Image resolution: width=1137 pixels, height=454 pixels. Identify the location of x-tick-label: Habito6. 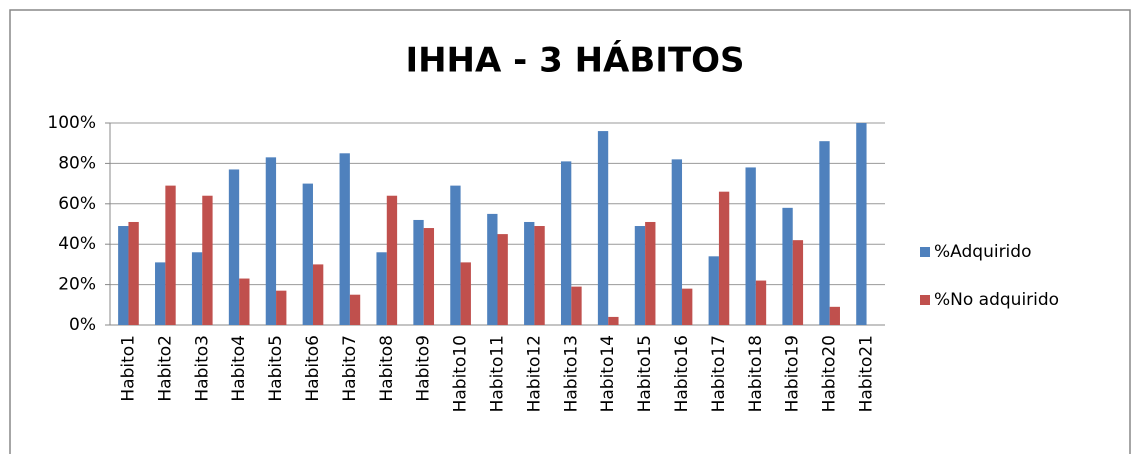
(313, 368).